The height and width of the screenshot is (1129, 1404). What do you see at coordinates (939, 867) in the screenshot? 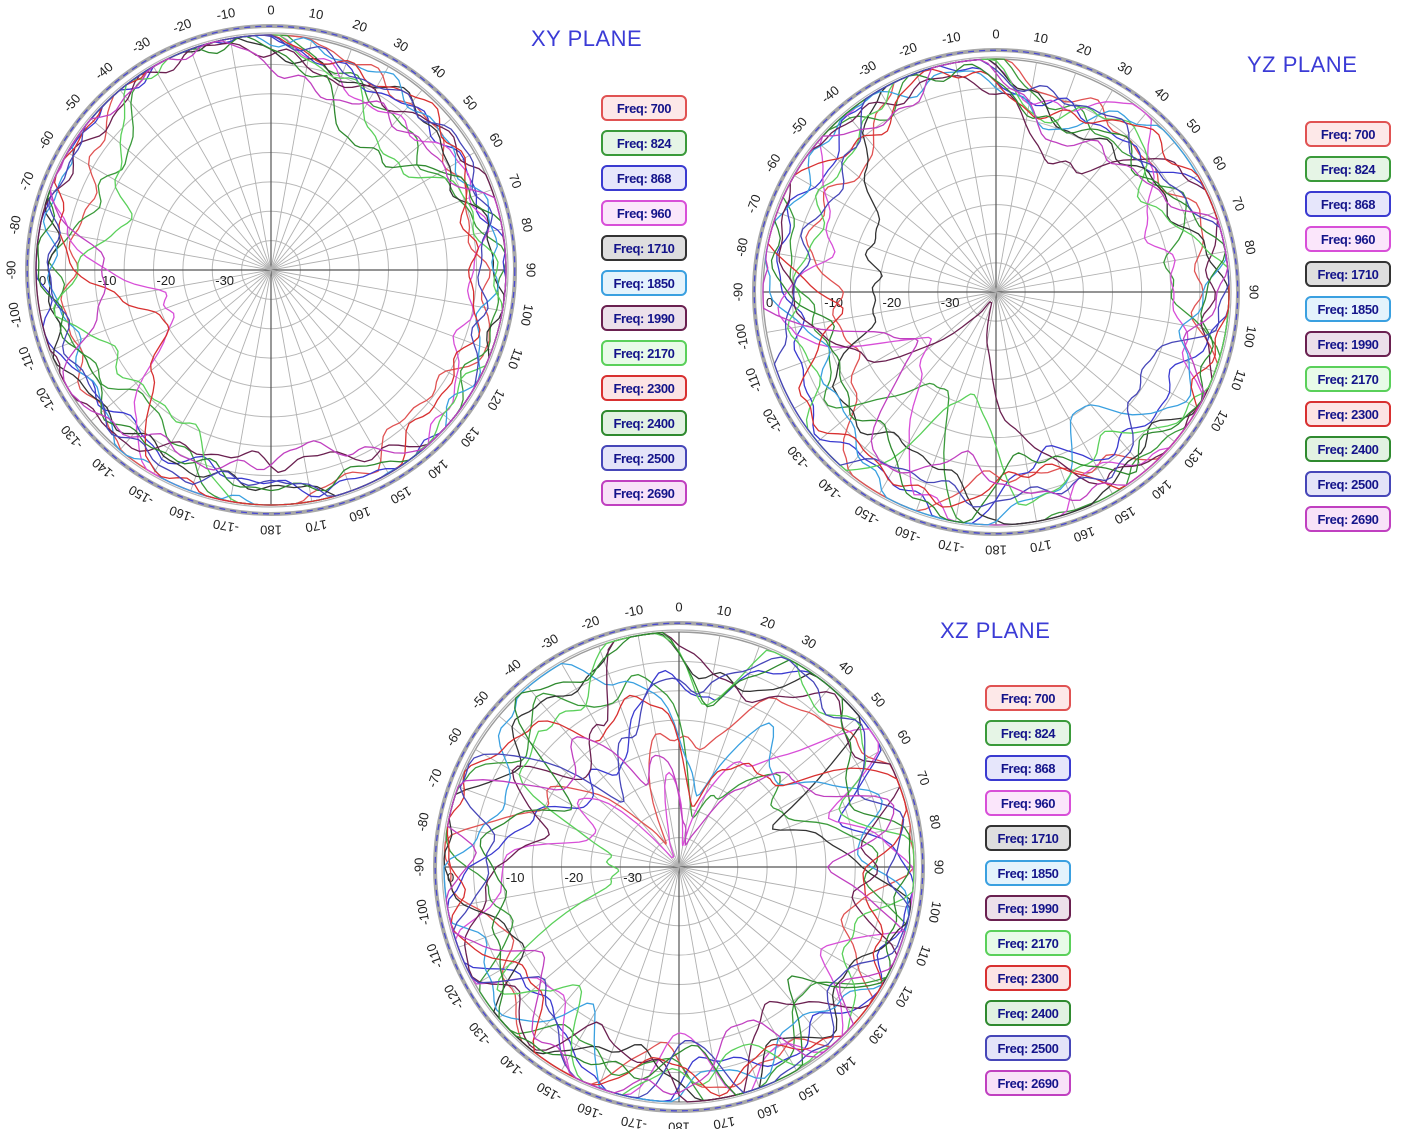
I see `angle-tick-label: 90` at bounding box center [939, 867].